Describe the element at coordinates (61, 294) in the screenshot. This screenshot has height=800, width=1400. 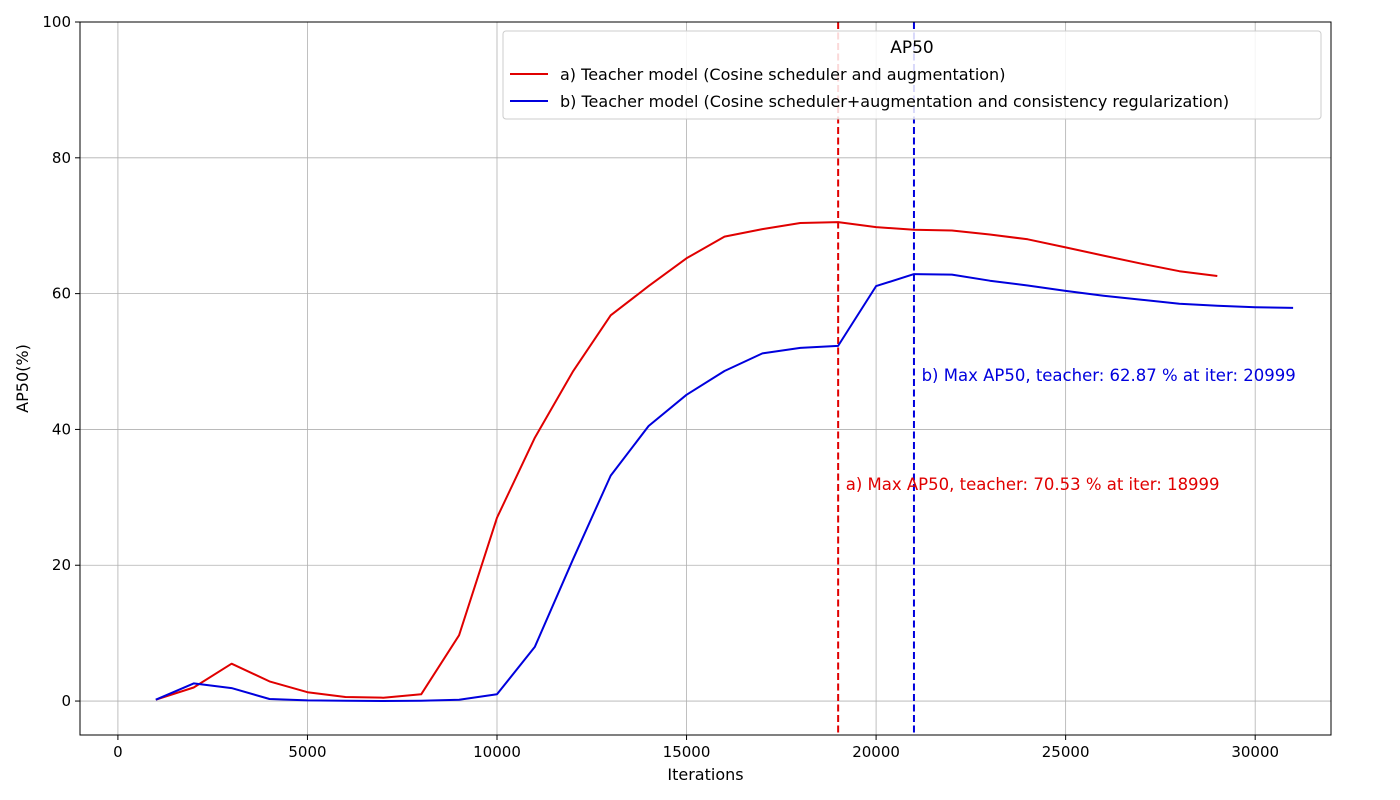
I see `y-tick-label: 60` at that location.